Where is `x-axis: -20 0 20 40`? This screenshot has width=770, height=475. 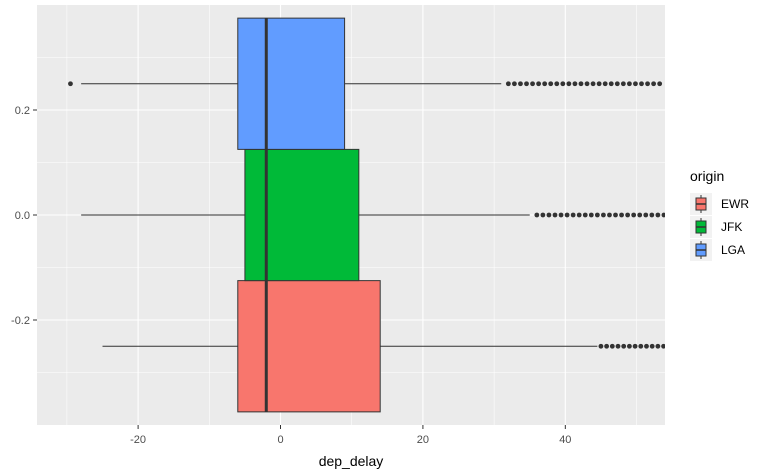 x-axis: -20 0 20 40 is located at coordinates (350, 435).